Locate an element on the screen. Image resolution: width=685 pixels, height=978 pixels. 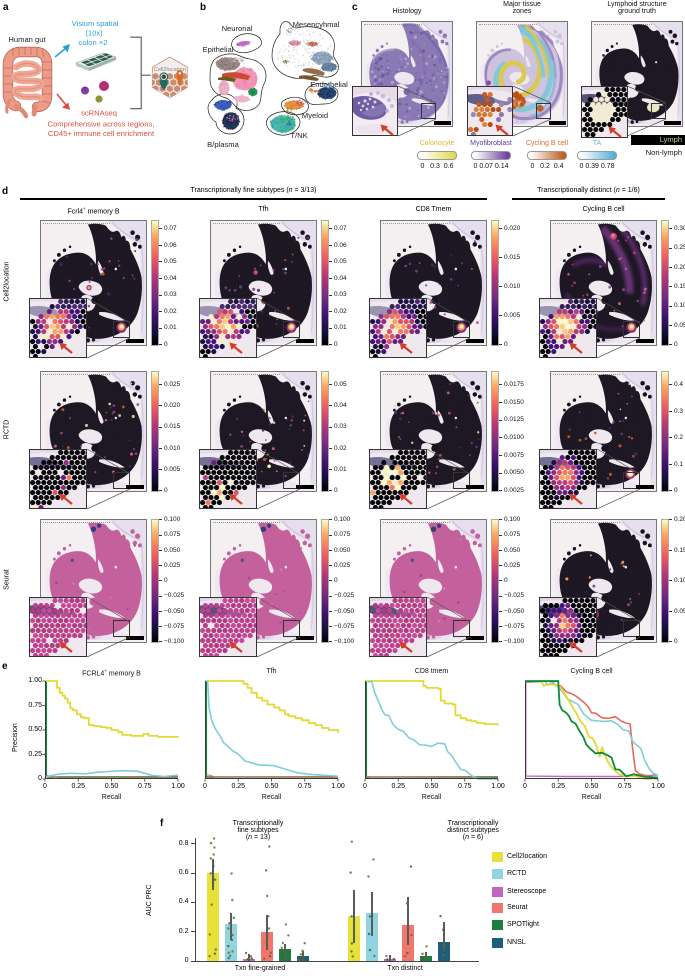
svg-text: Comprehensive across regions, is located at coordinates (101, 124).